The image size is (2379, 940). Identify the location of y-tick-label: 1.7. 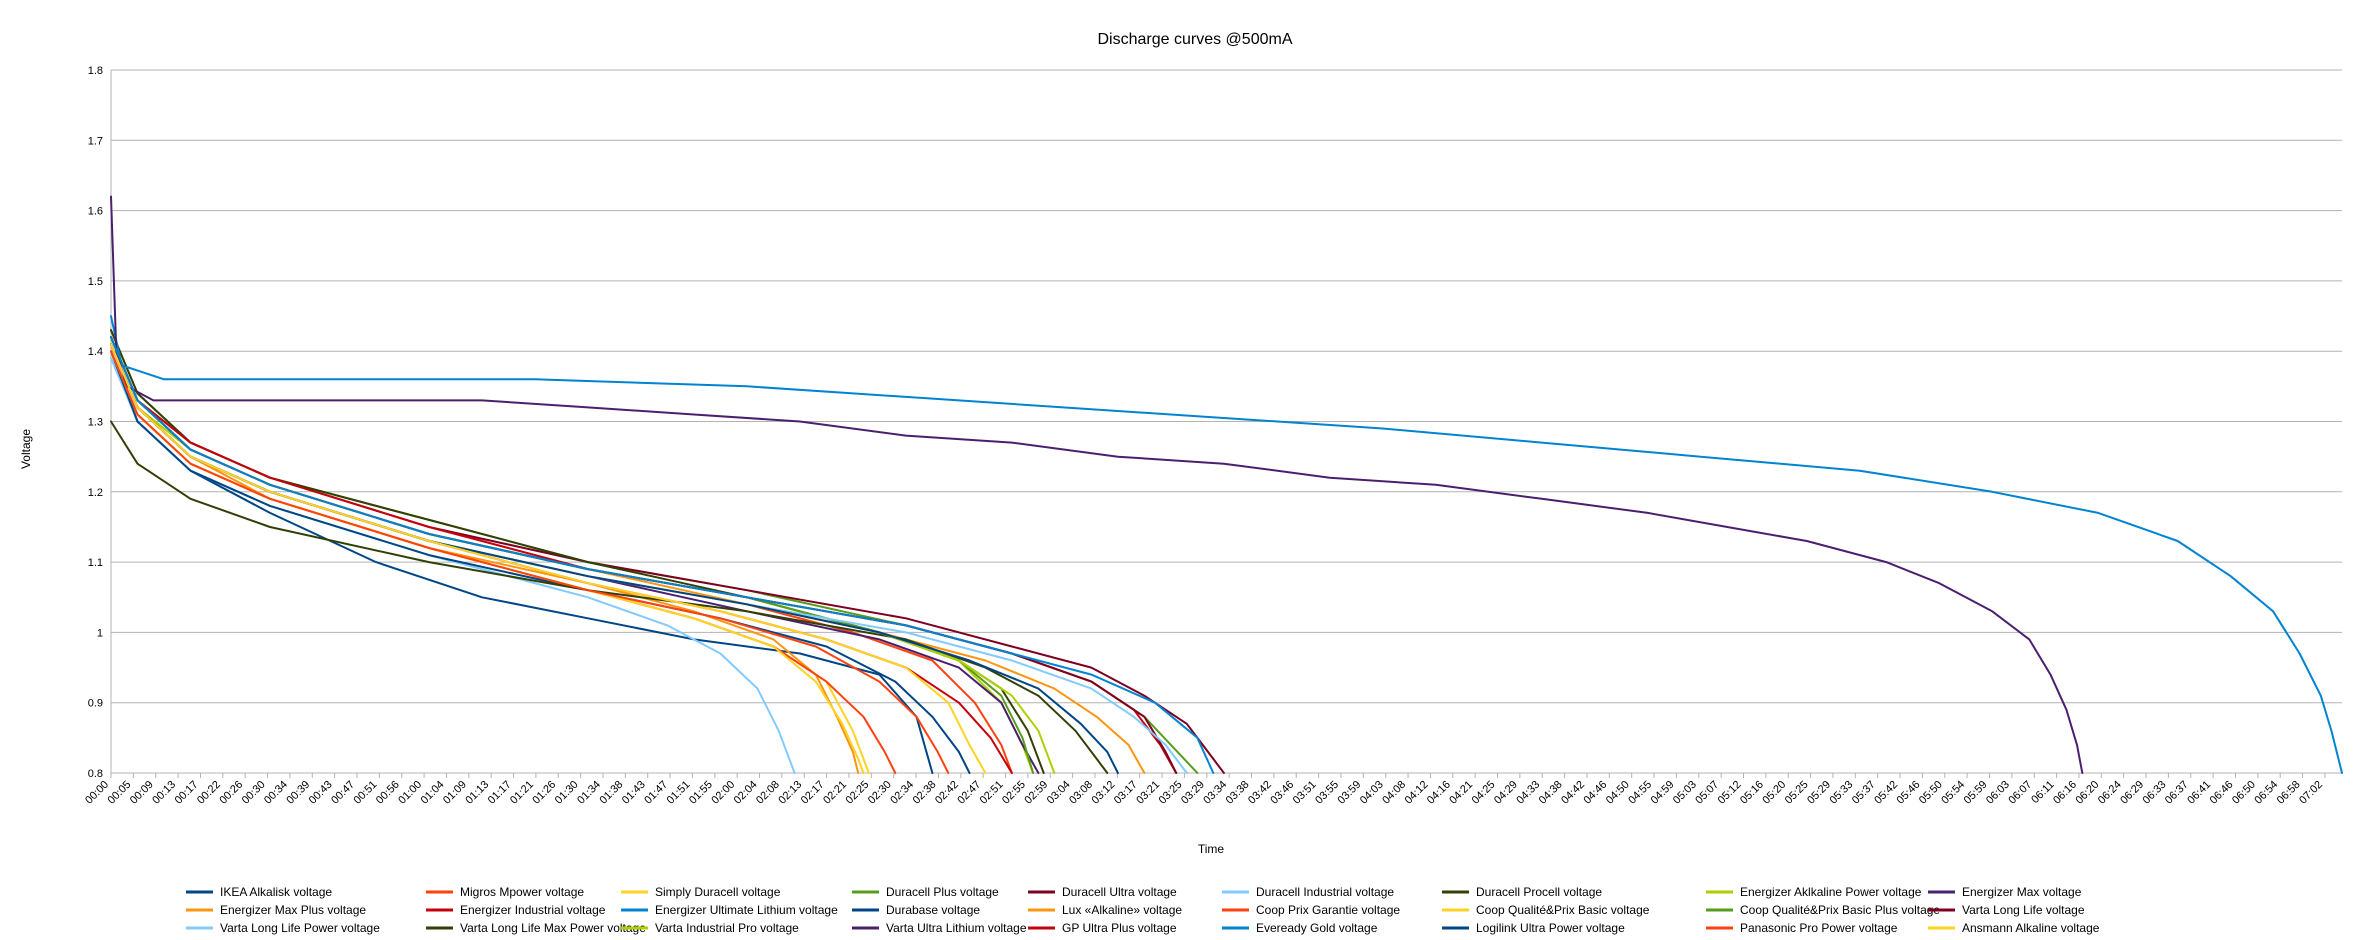
(95, 141).